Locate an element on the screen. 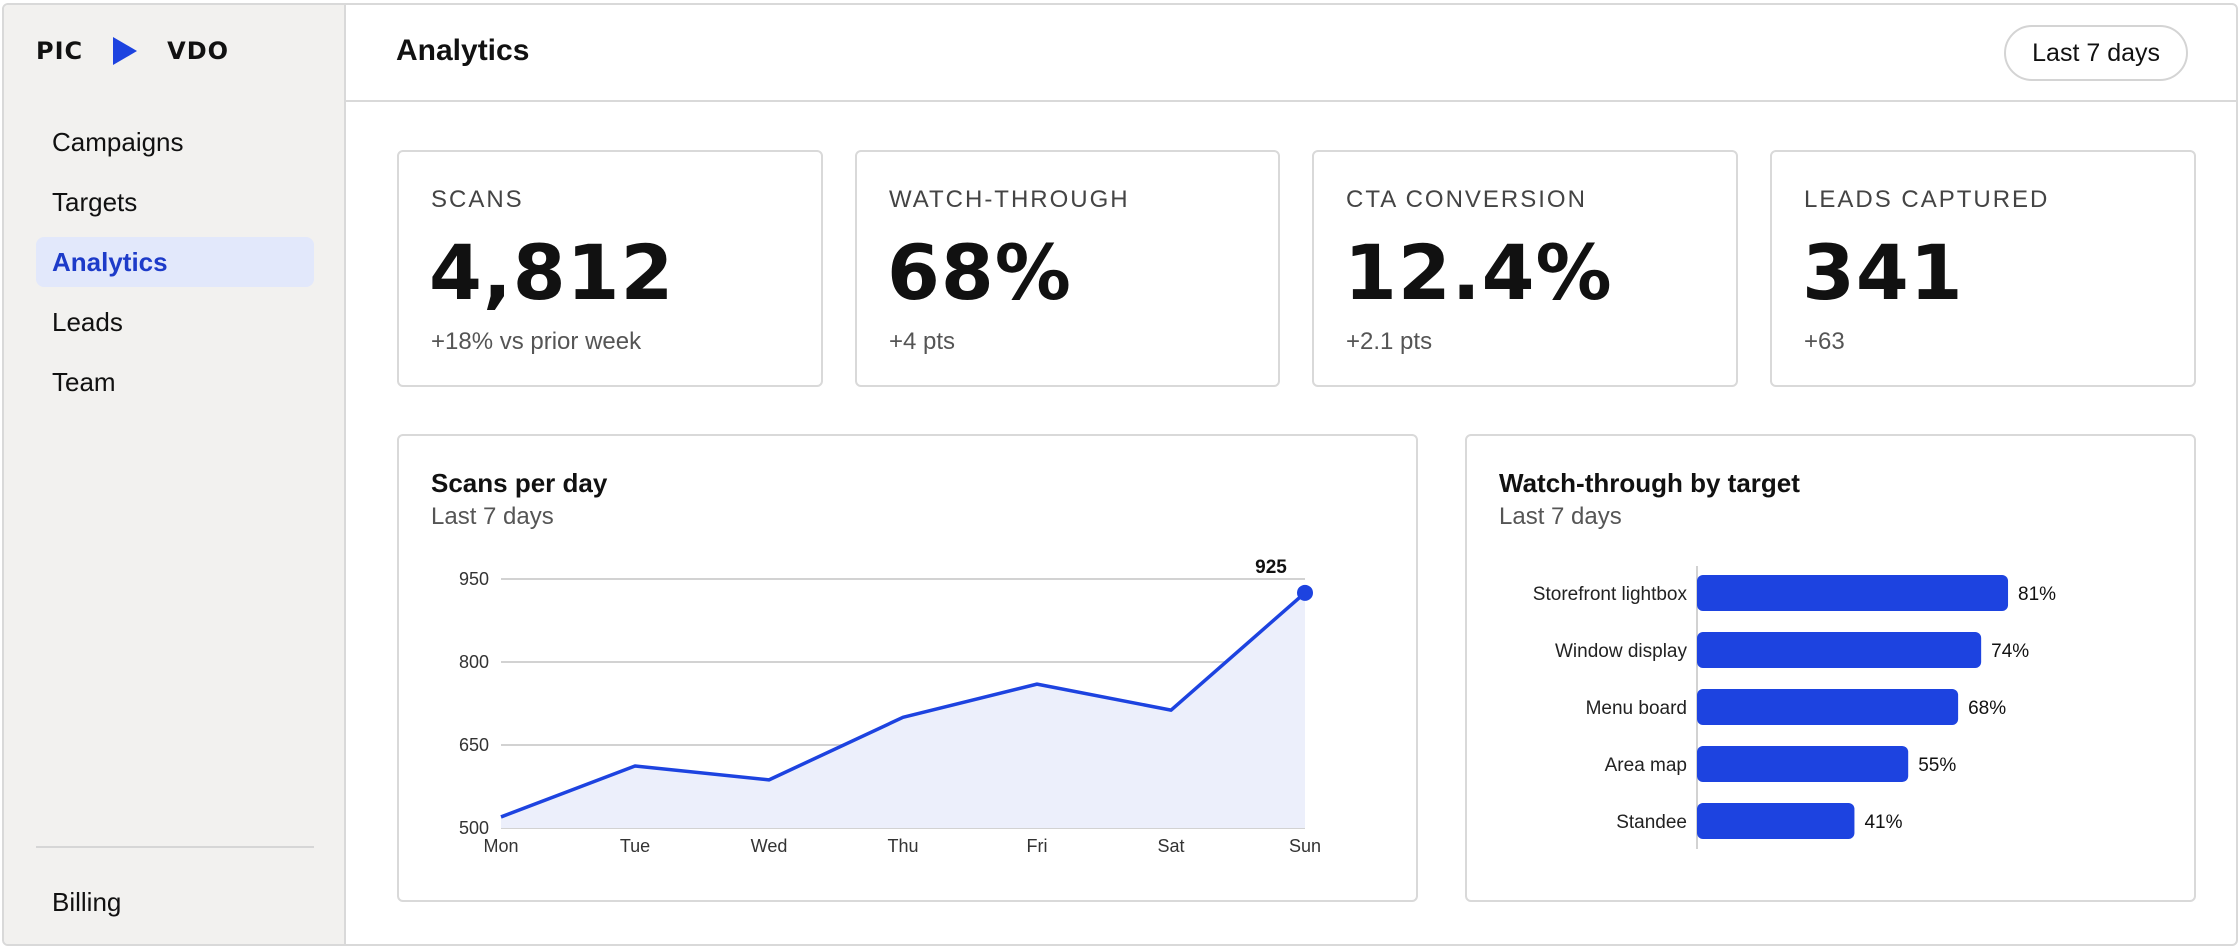  x-tick-label: Mon is located at coordinates (500, 846).